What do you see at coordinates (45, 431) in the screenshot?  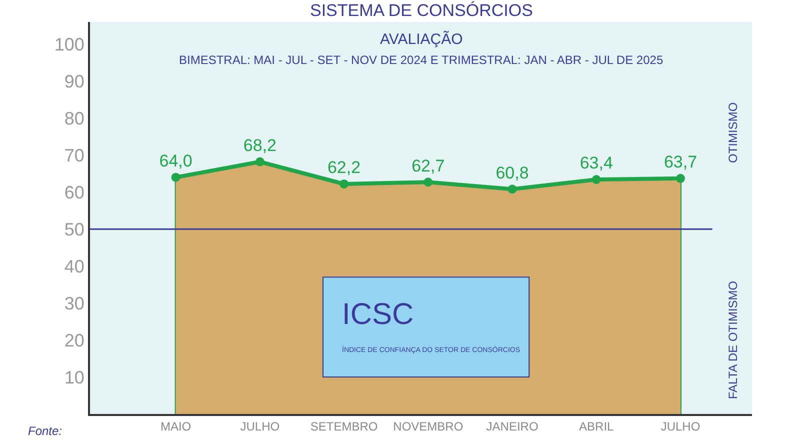 I see `source-note: Fonte:` at bounding box center [45, 431].